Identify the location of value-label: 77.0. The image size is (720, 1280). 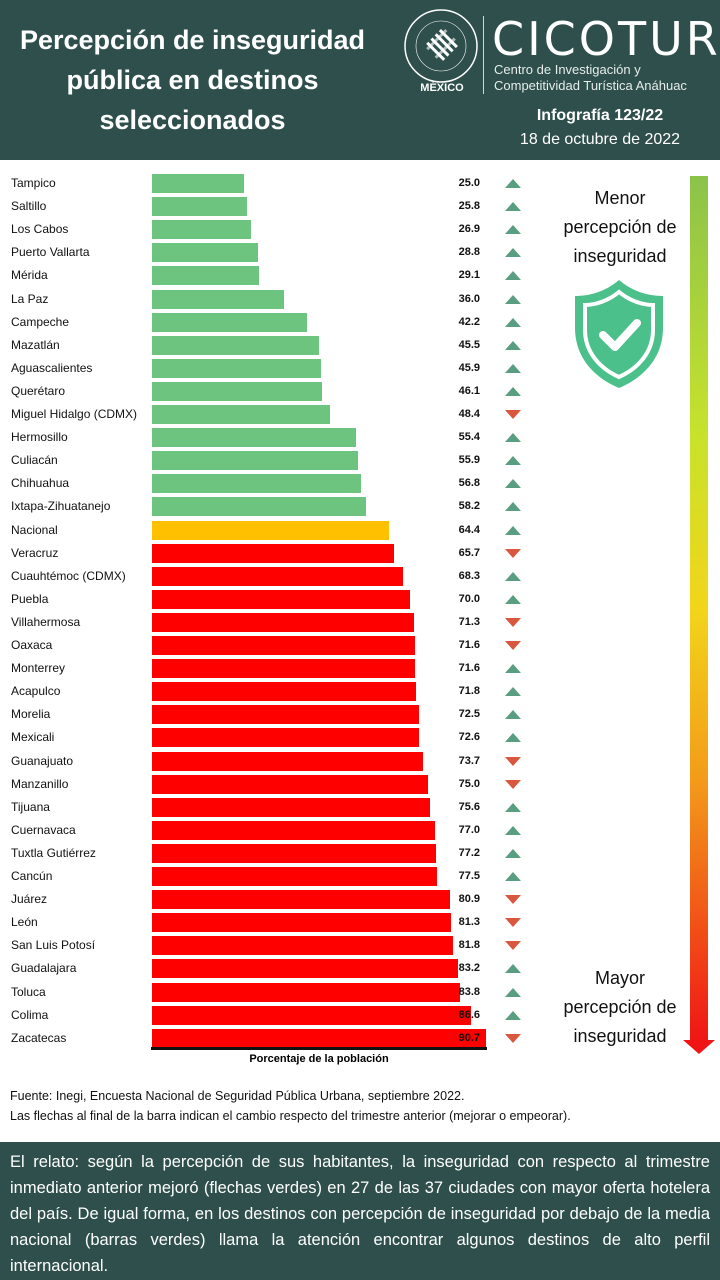
(469, 829).